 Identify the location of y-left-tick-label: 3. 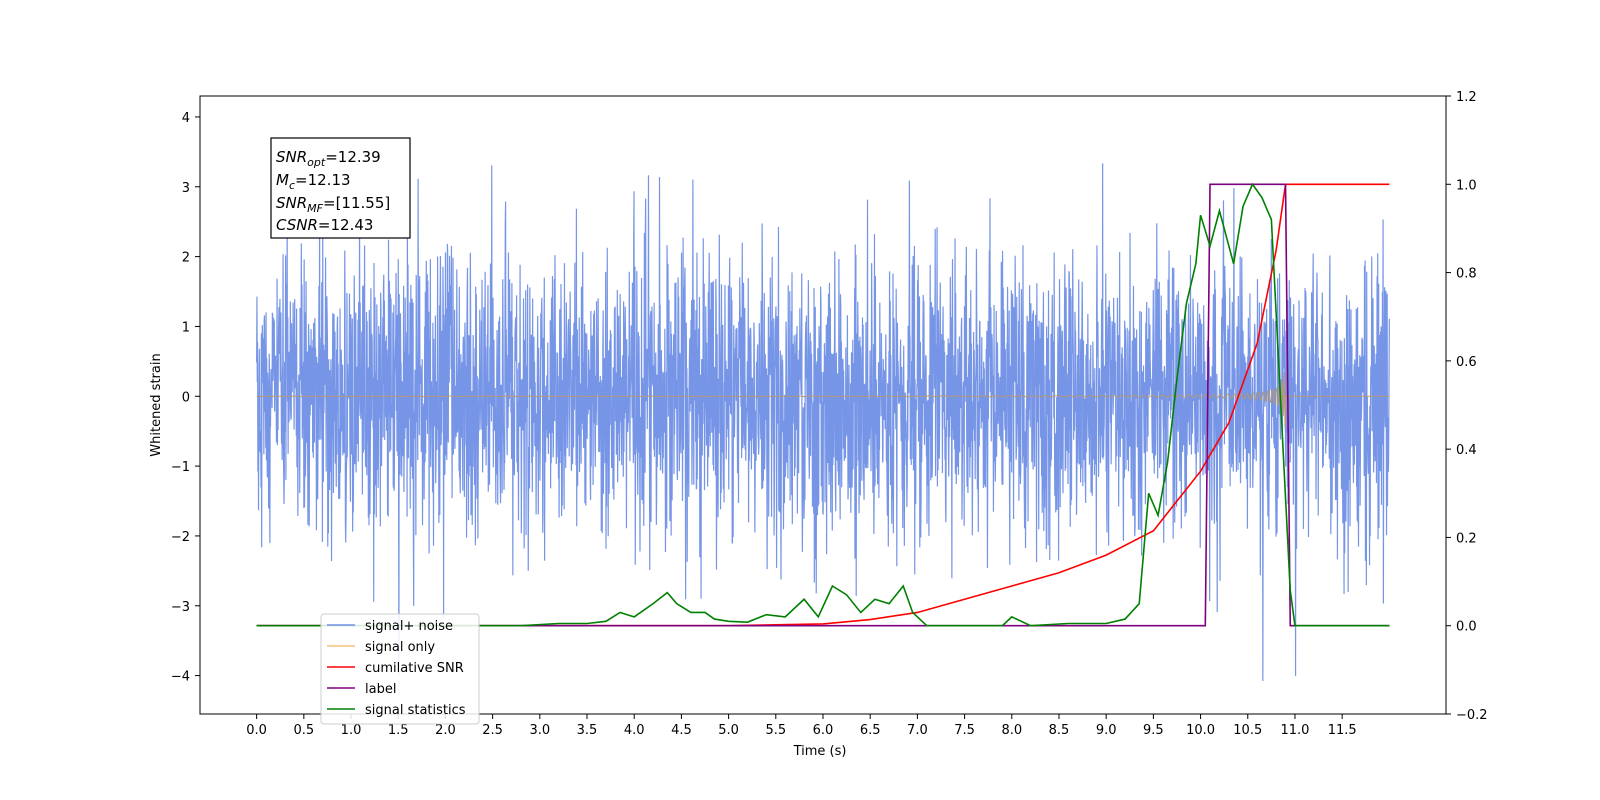
(186, 188).